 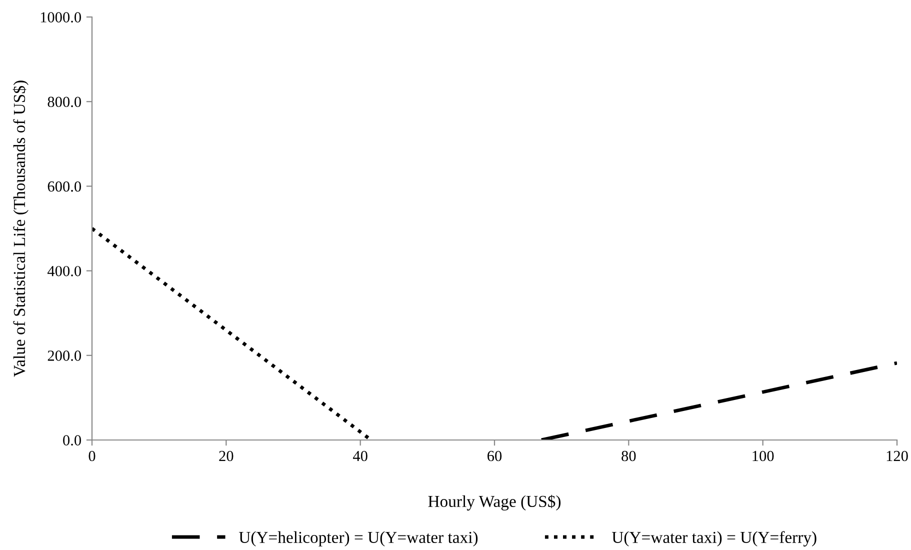 What do you see at coordinates (629, 456) in the screenshot?
I see `x-tick-label: 80` at bounding box center [629, 456].